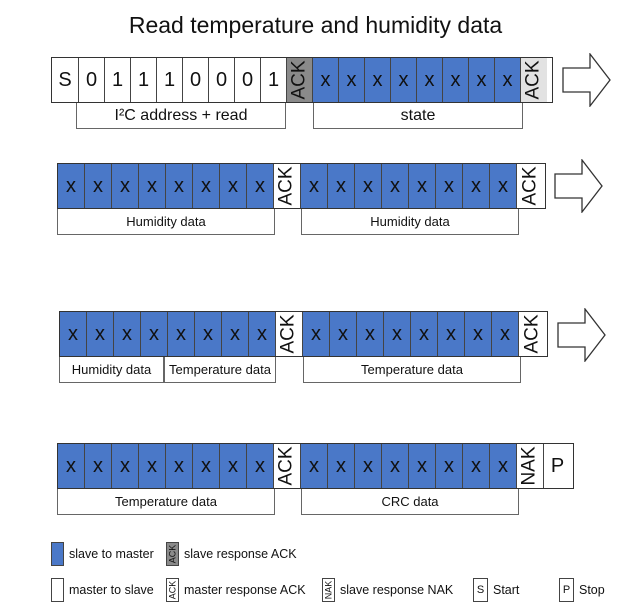 The image size is (631, 615). I want to click on sequence-row-3: x x x x x x x x ACK x x x x x x x x ACK, so click(303, 334).